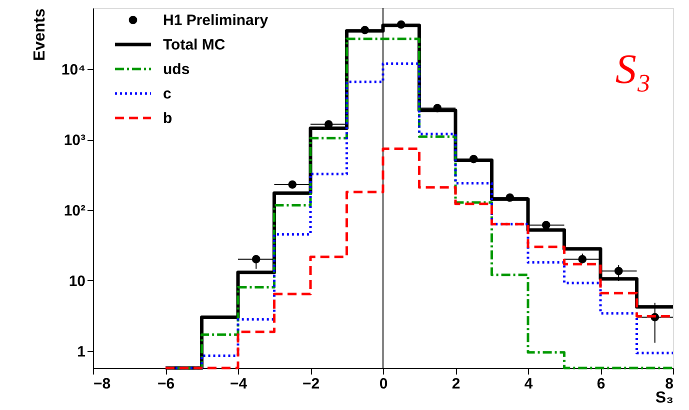  I want to click on legend-label: b, so click(167, 118).